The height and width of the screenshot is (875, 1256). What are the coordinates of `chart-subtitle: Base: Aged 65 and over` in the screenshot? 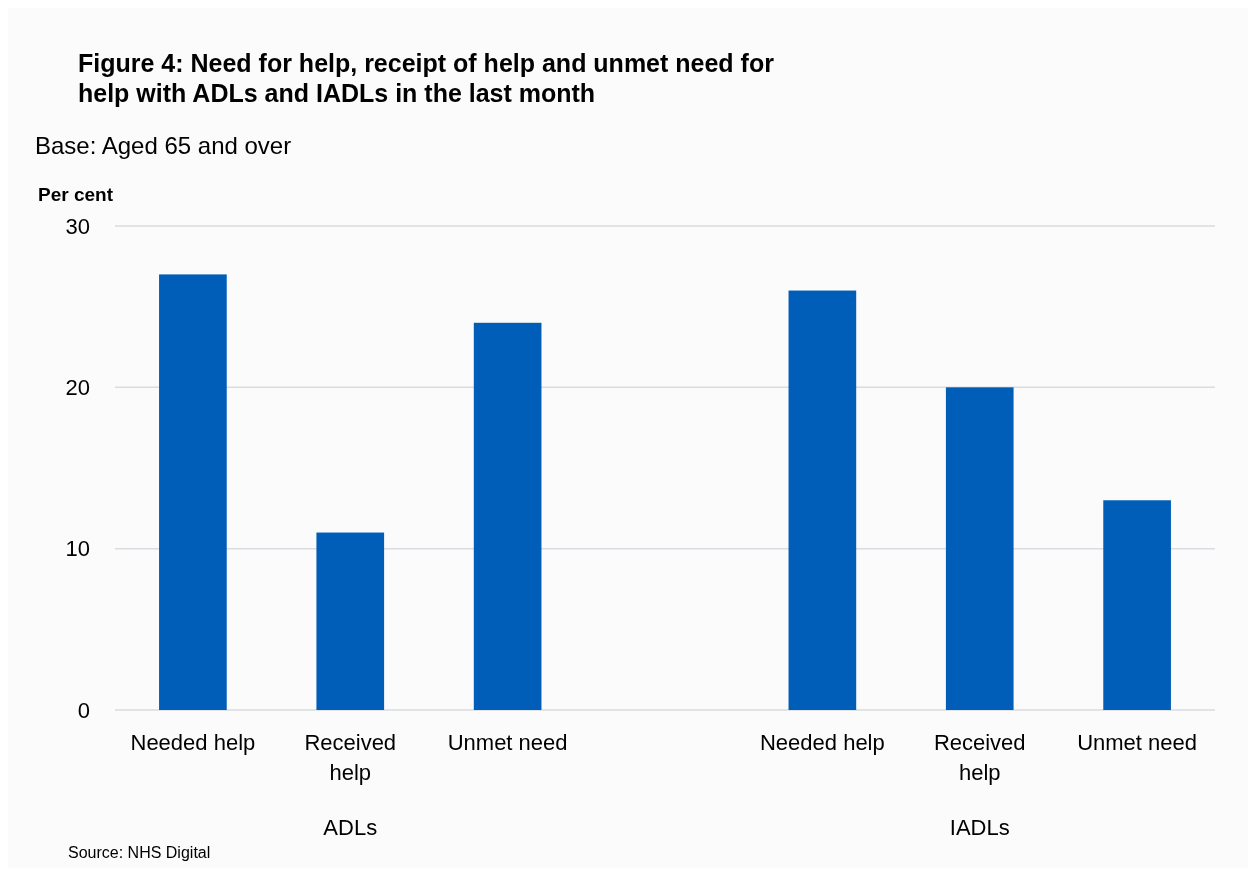 It's located at (163, 145).